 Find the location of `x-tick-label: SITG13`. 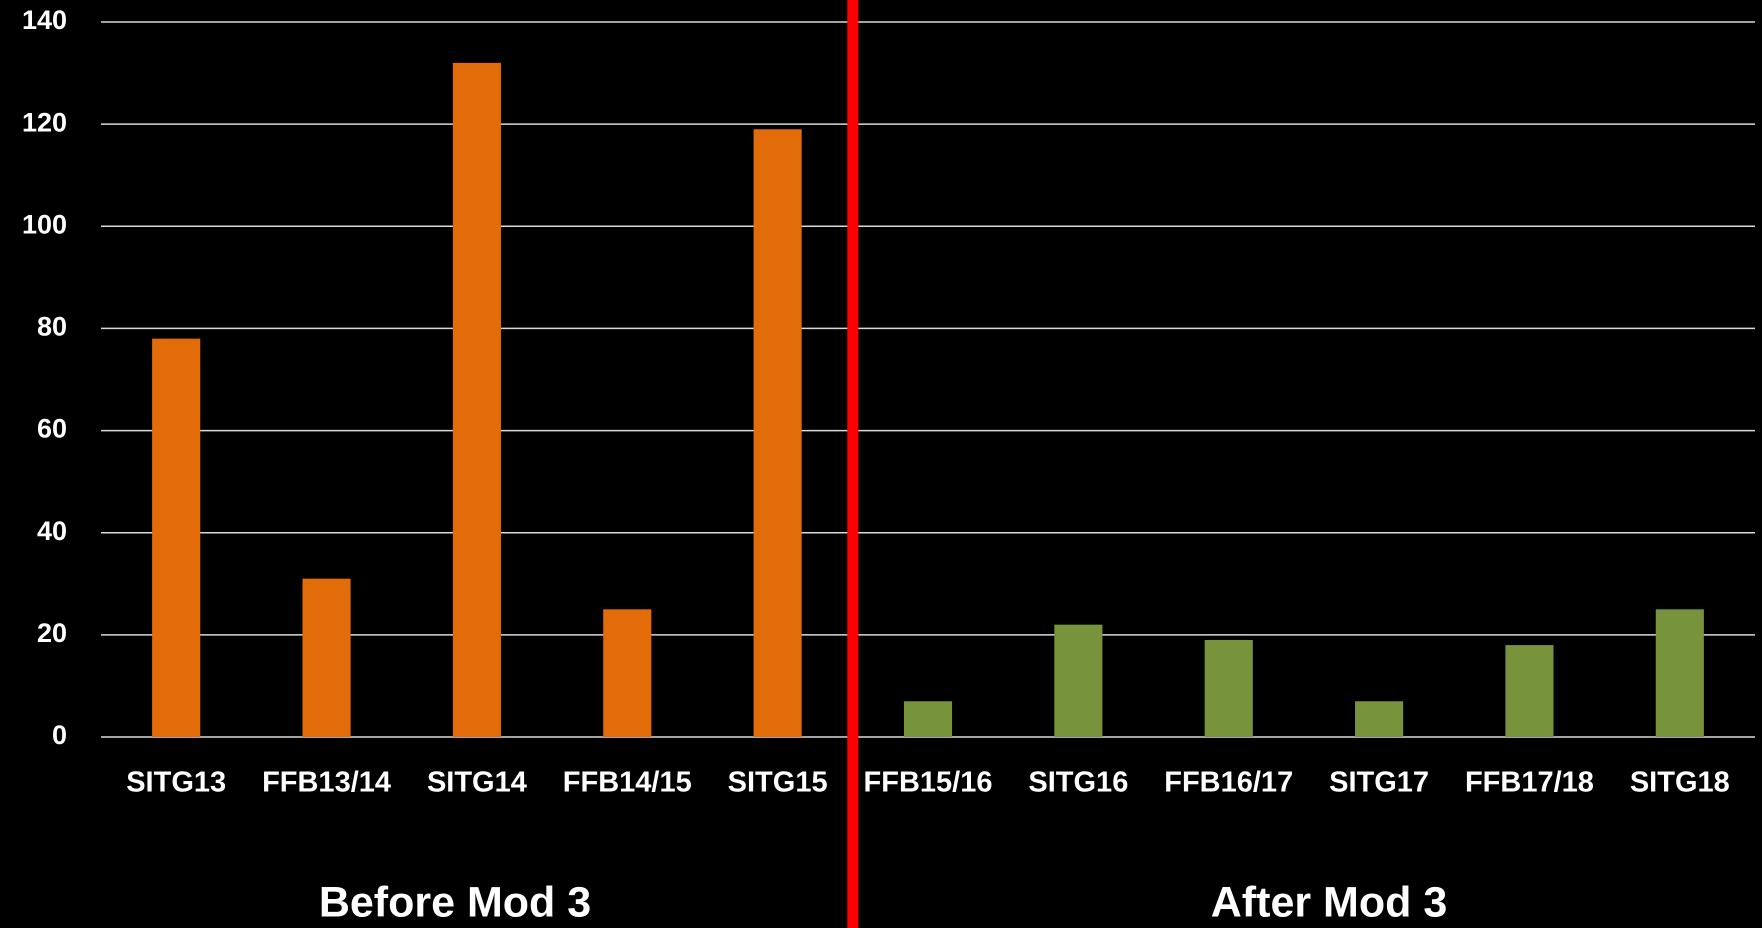

x-tick-label: SITG13 is located at coordinates (176, 783).